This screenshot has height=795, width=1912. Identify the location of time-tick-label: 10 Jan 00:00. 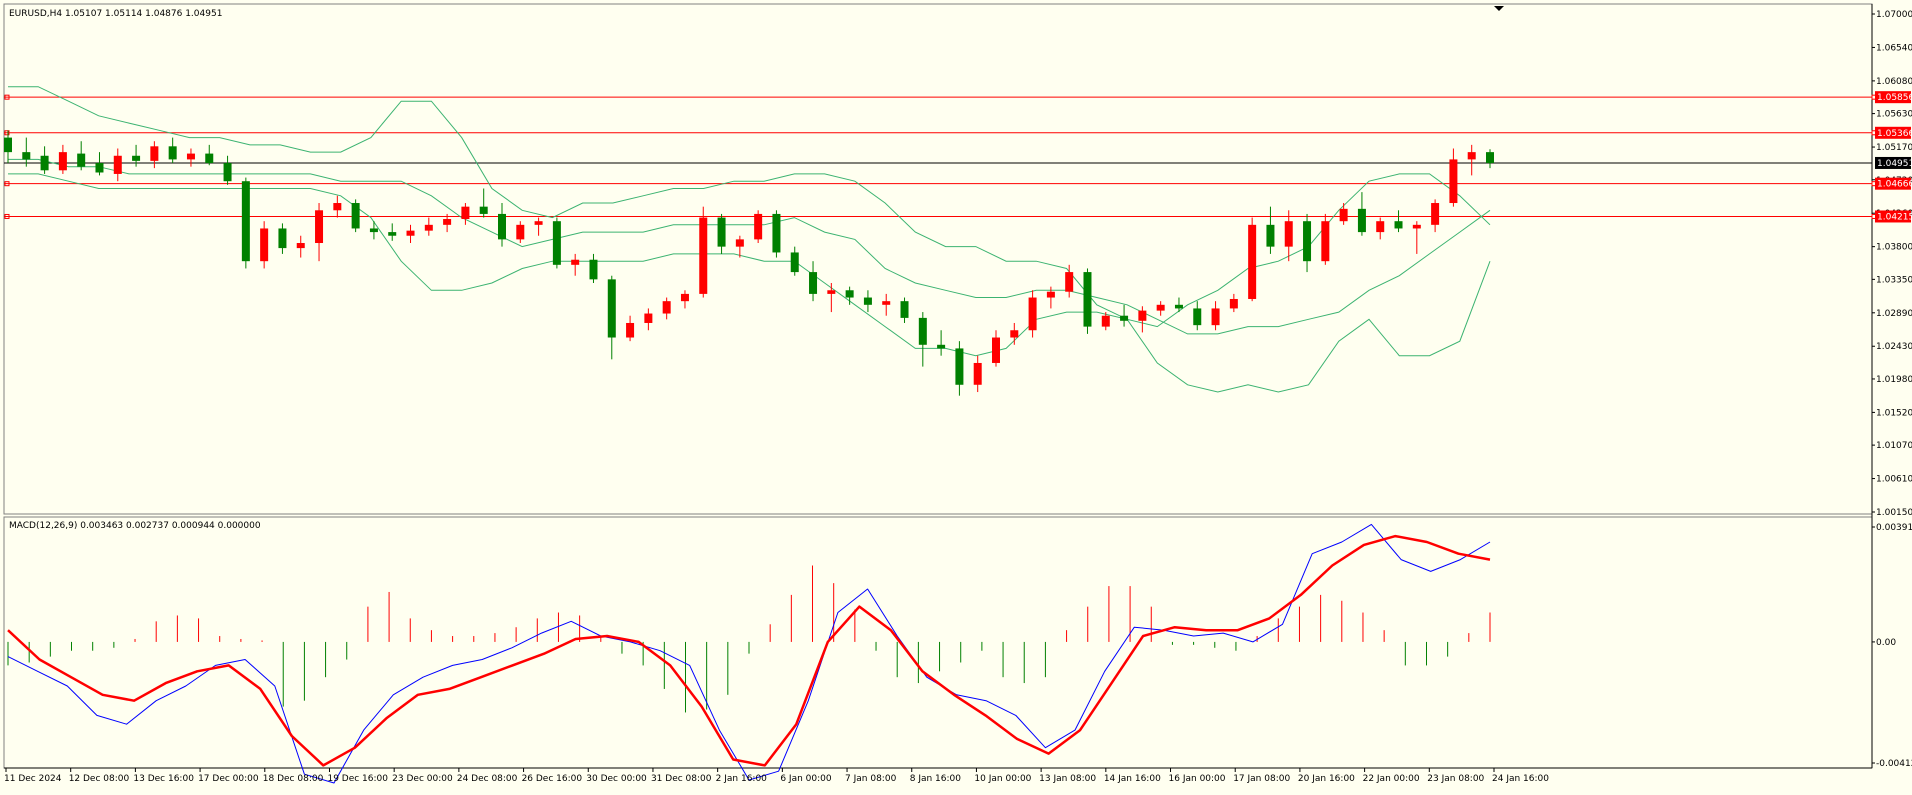
(1002, 779).